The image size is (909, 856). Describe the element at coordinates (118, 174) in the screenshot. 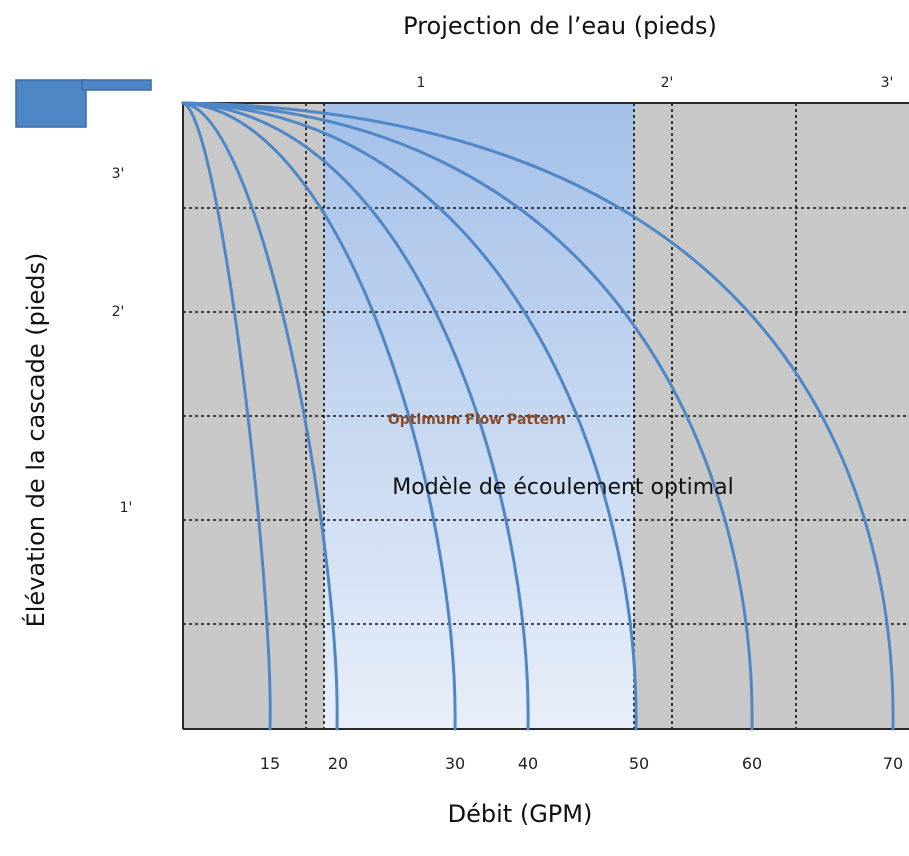

I see `left-tick-label: 3'` at that location.